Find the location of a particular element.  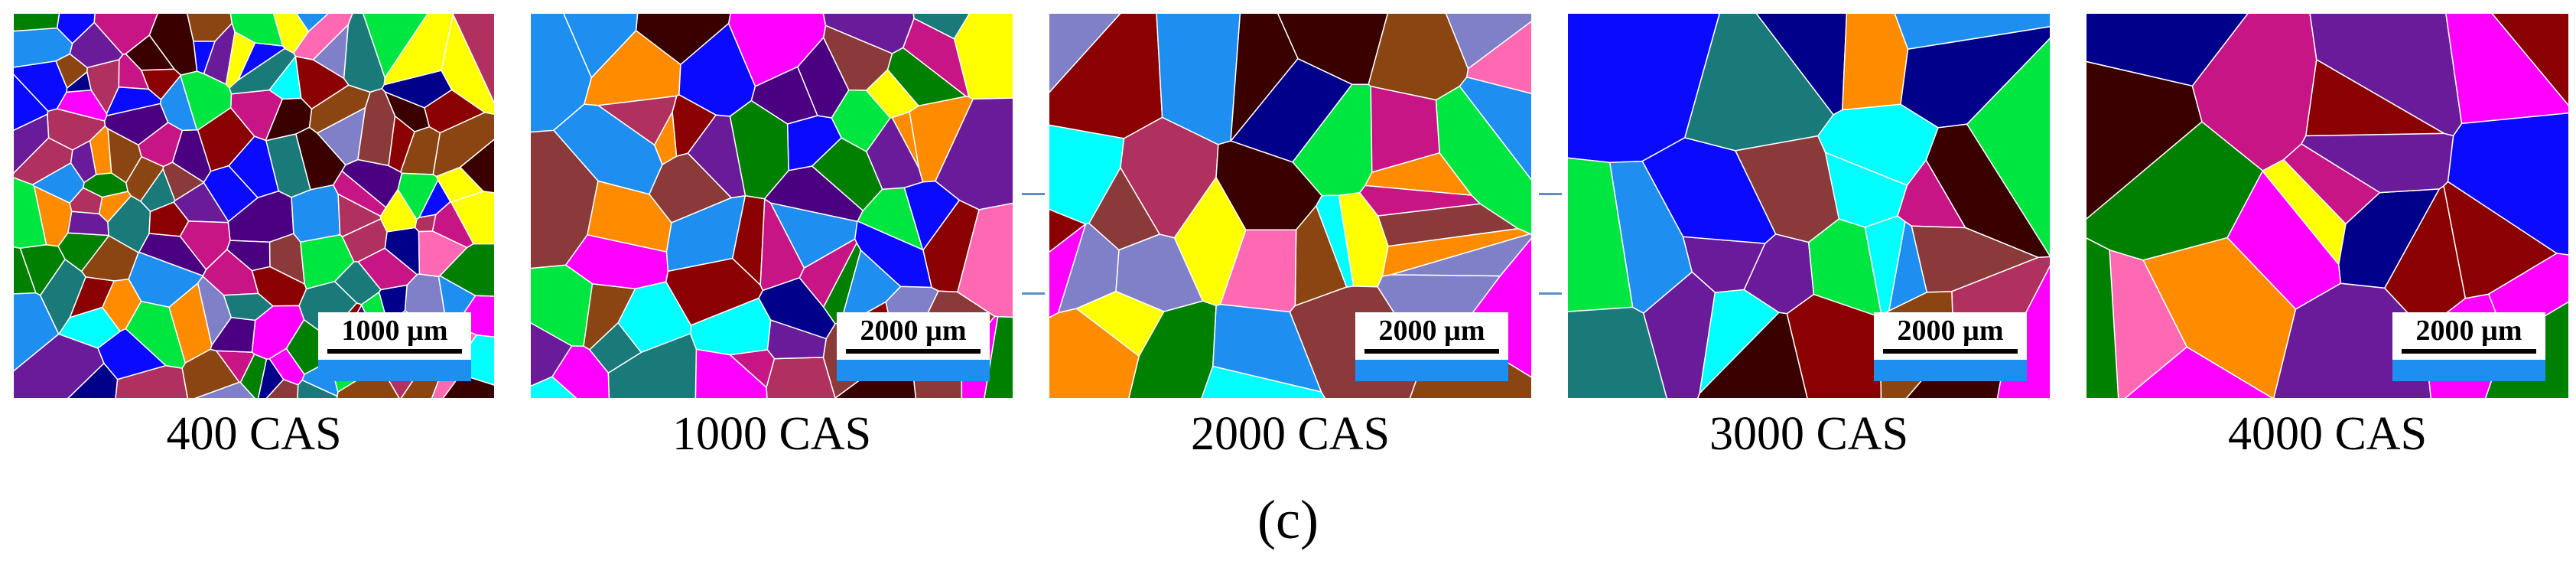

scale-bar-label: 1000 µm is located at coordinates (394, 331).